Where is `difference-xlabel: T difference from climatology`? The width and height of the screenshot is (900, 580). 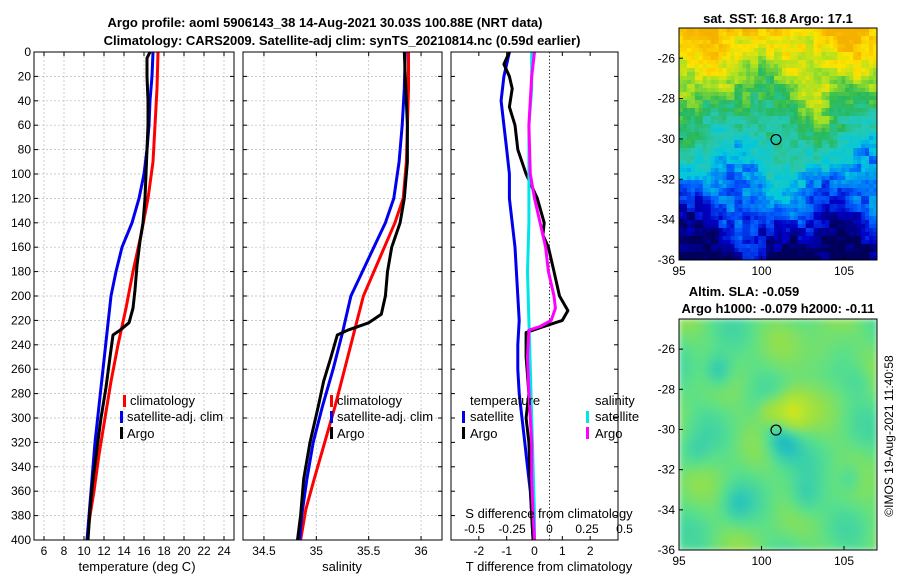 difference-xlabel: T difference from climatology is located at coordinates (549, 566).